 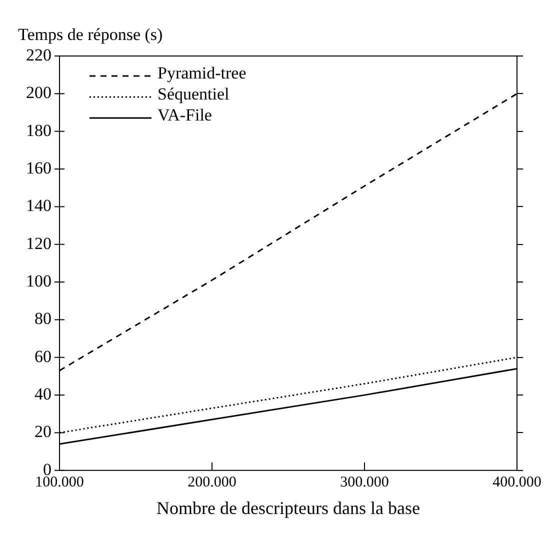 I want to click on y-tick-label: 40, so click(x=43, y=394).